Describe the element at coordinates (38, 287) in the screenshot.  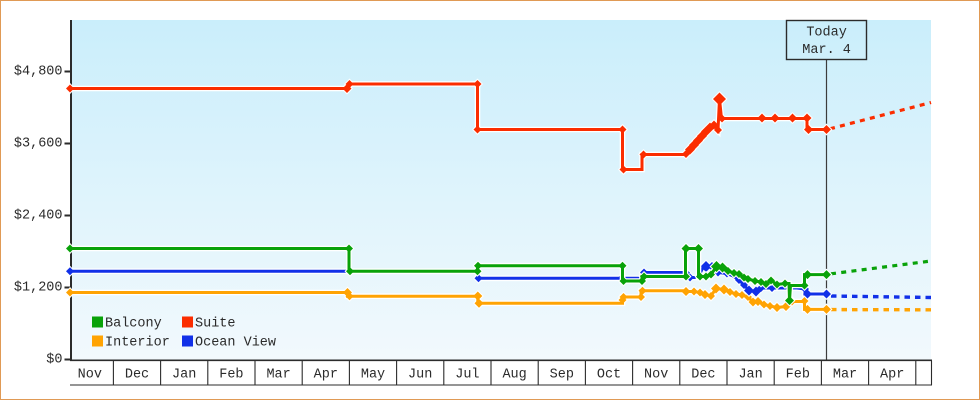
I see `svg-text: $1,200` at that location.